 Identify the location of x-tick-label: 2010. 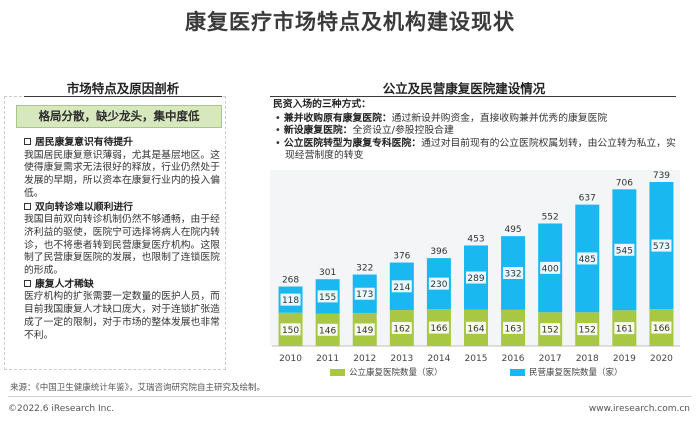
(290, 359).